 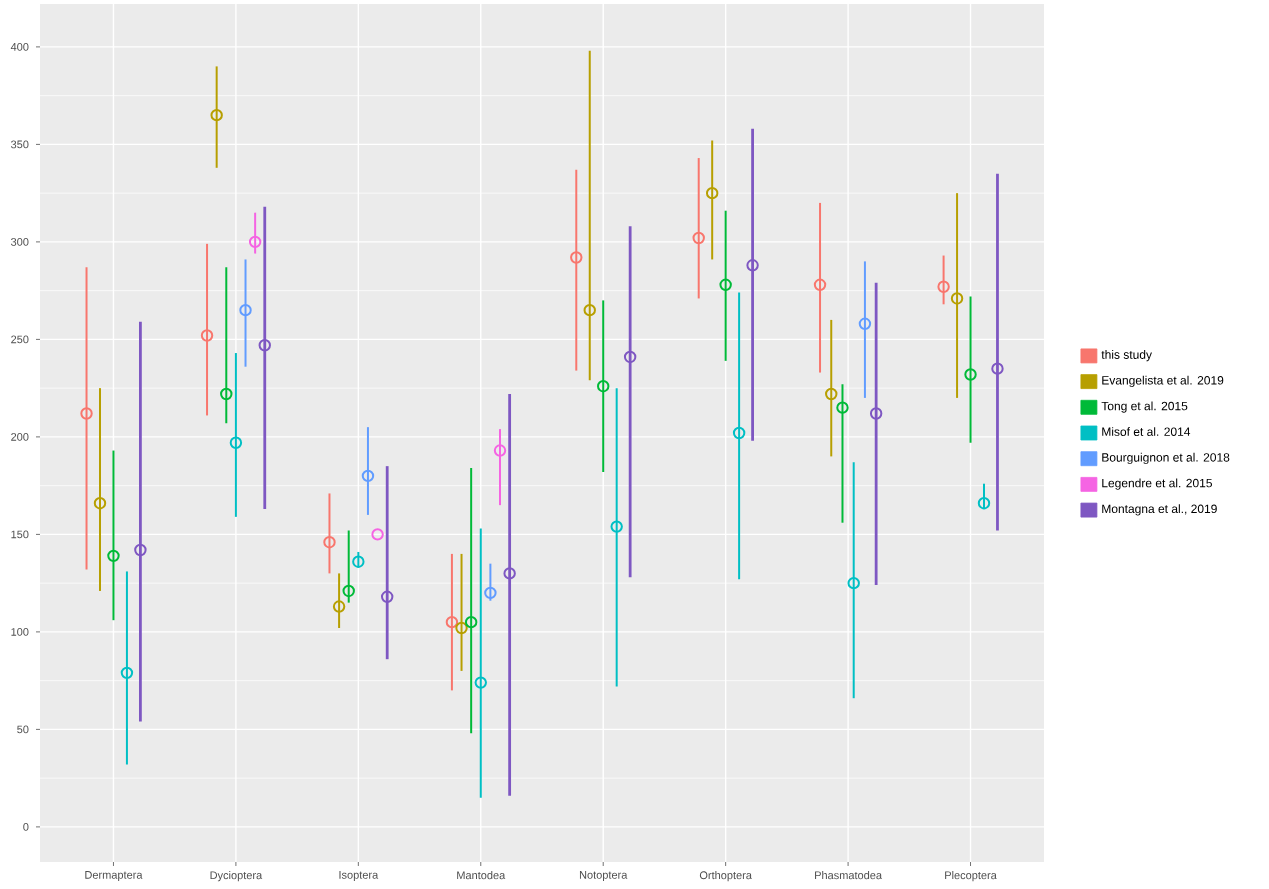 What do you see at coordinates (1126, 356) in the screenshot?
I see `legend-label: this study` at bounding box center [1126, 356].